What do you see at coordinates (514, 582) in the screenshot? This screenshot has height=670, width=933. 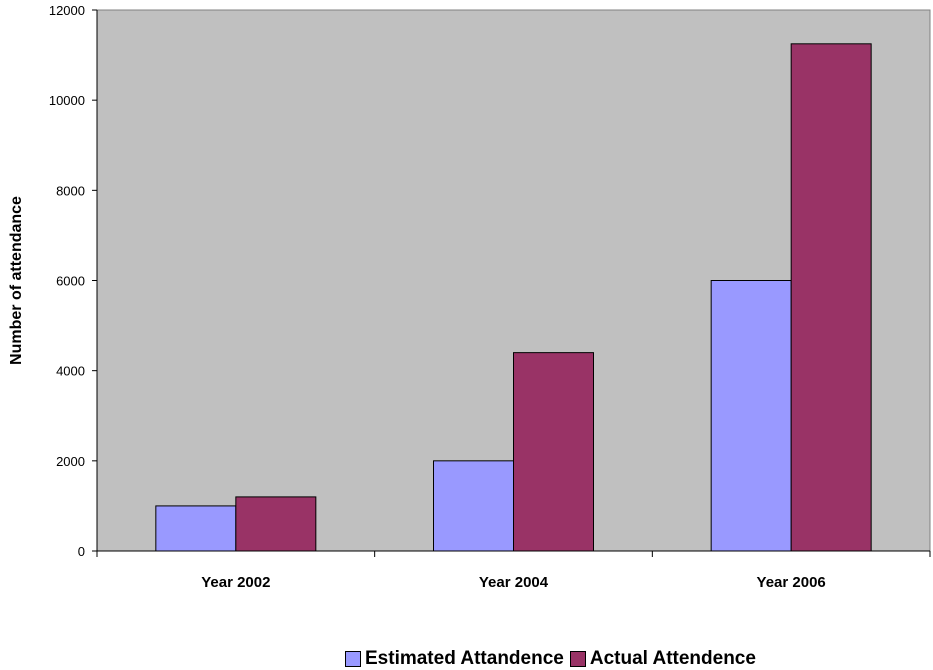 I see `x-category-label: Year 2004` at bounding box center [514, 582].